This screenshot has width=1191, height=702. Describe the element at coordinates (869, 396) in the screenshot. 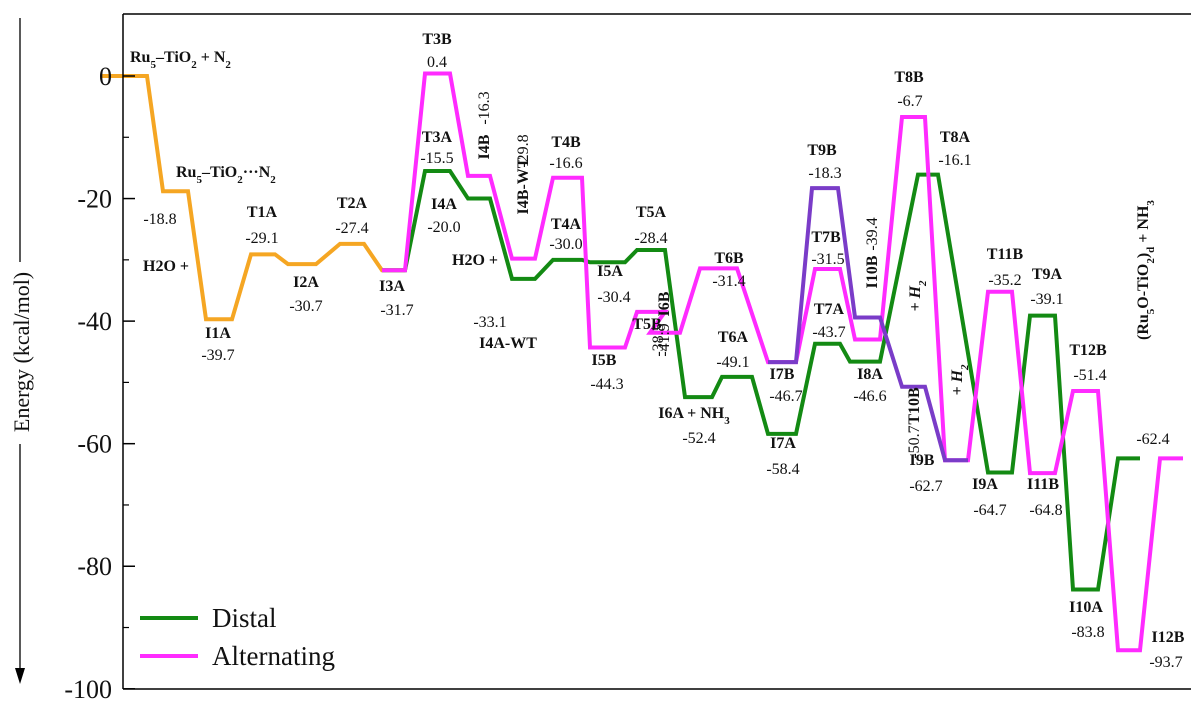

I see `energy-value-n28: -46.6` at that location.